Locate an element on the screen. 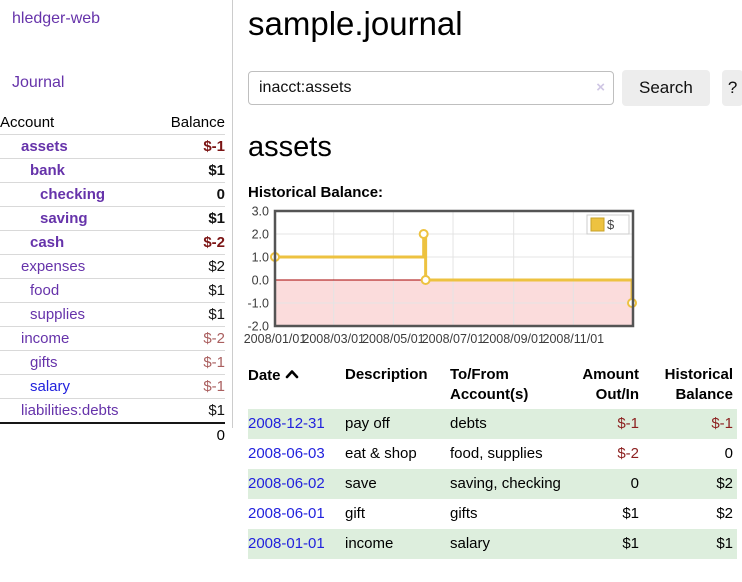 This screenshot has height=582, width=742. table-row: assets $-1 is located at coordinates (112, 146).